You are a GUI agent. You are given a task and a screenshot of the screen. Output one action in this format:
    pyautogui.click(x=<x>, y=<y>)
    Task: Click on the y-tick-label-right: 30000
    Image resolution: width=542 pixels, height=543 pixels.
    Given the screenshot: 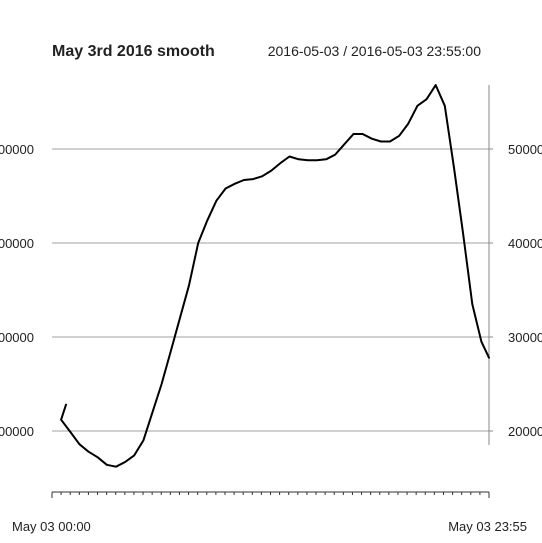 What is the action you would take?
    pyautogui.click(x=525, y=337)
    